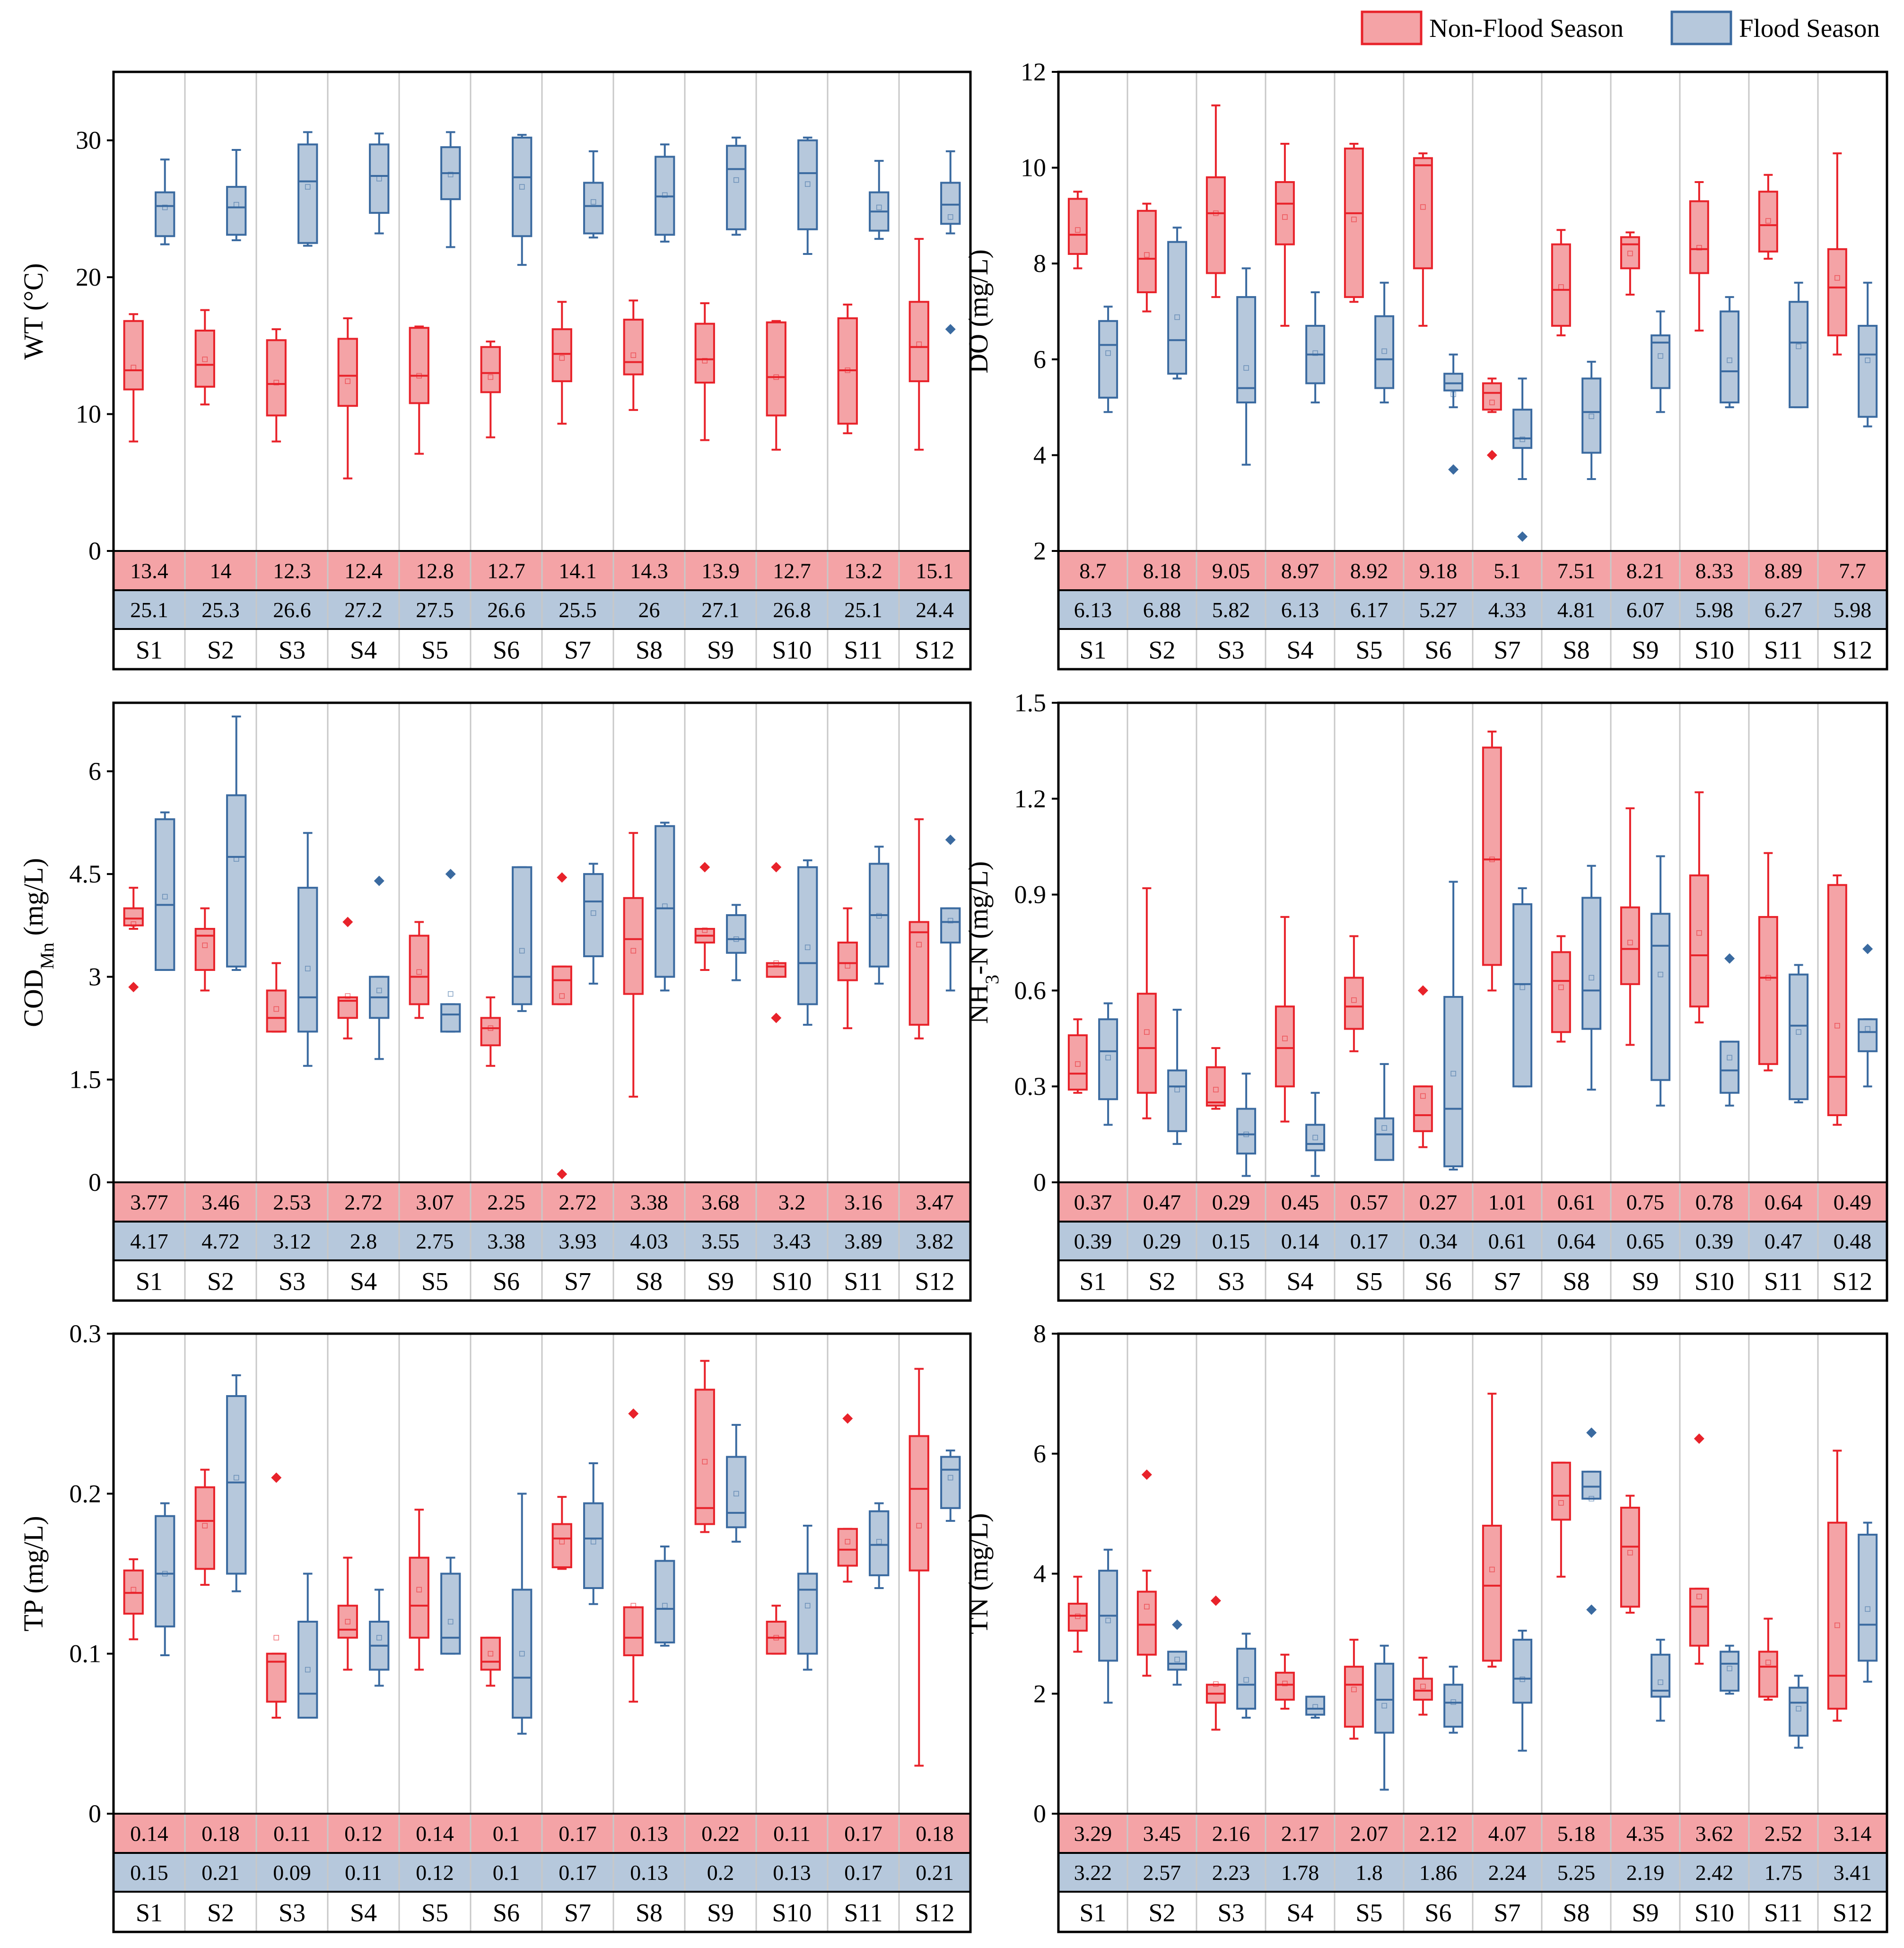  What do you see at coordinates (1783, 1873) in the screenshot?
I see `mean-flood-cell: 1.75` at bounding box center [1783, 1873].